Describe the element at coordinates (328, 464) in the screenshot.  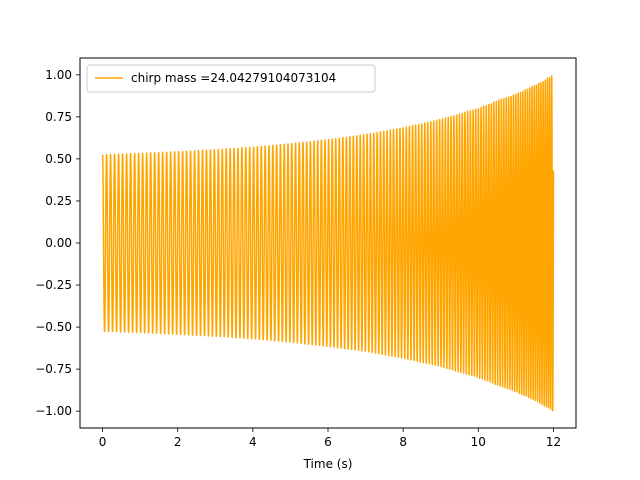
I see `x-axis-label: Time (s)` at that location.